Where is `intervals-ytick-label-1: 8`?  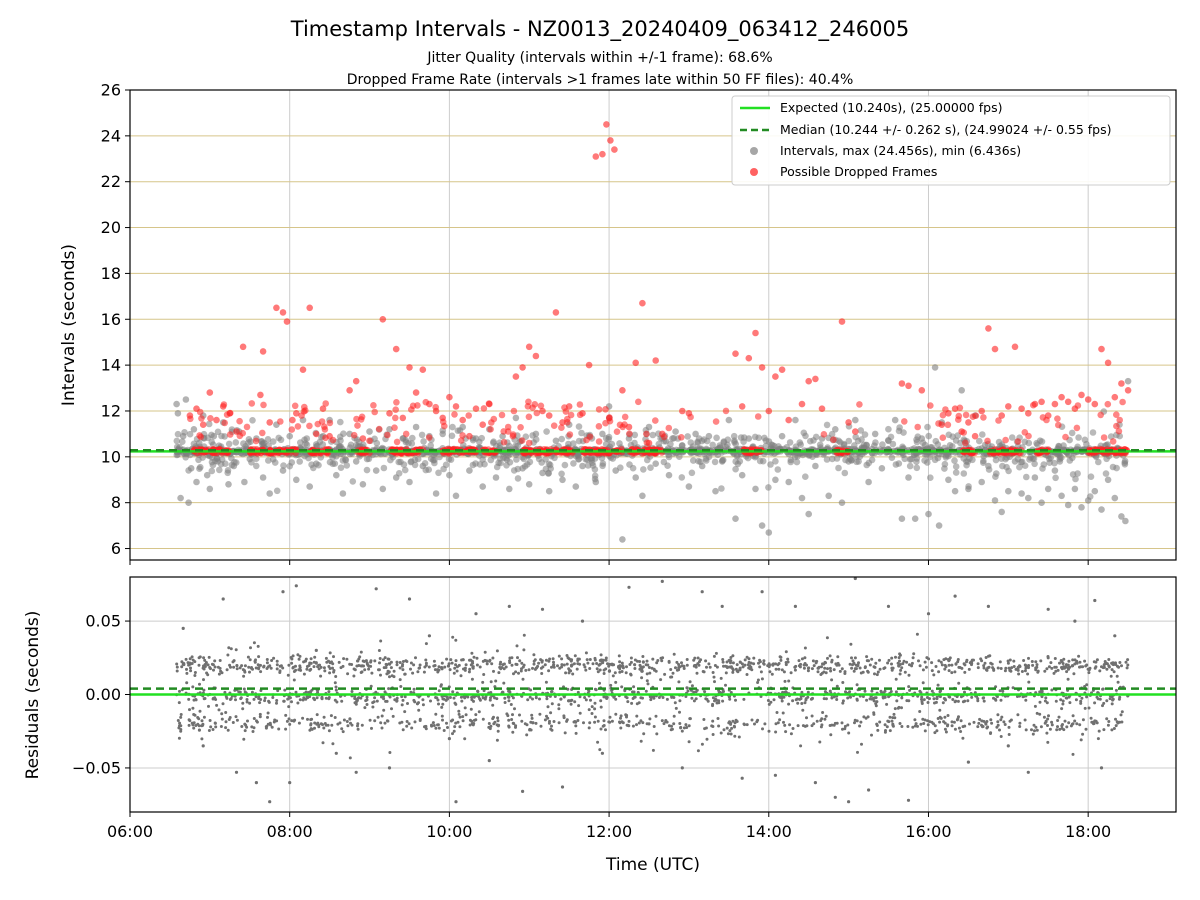 intervals-ytick-label-1: 8 is located at coordinates (116, 502).